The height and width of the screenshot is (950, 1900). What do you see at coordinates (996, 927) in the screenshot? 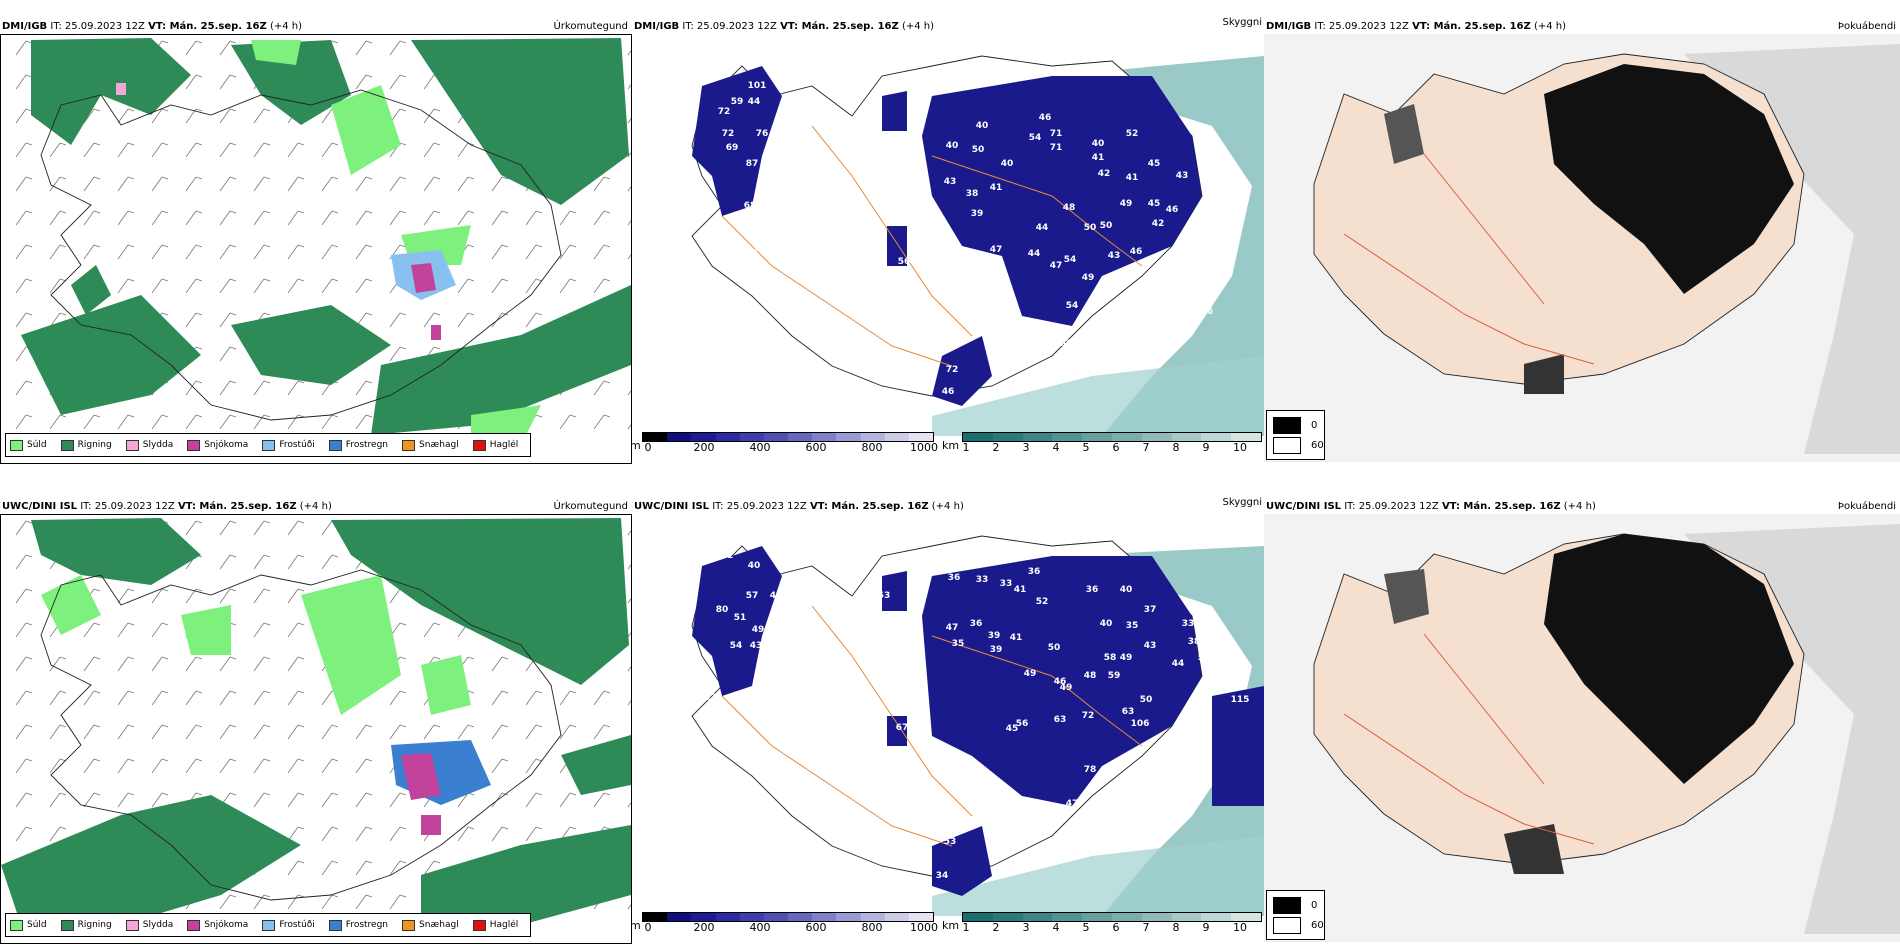
I see `visibility-tick: 2` at bounding box center [996, 927].